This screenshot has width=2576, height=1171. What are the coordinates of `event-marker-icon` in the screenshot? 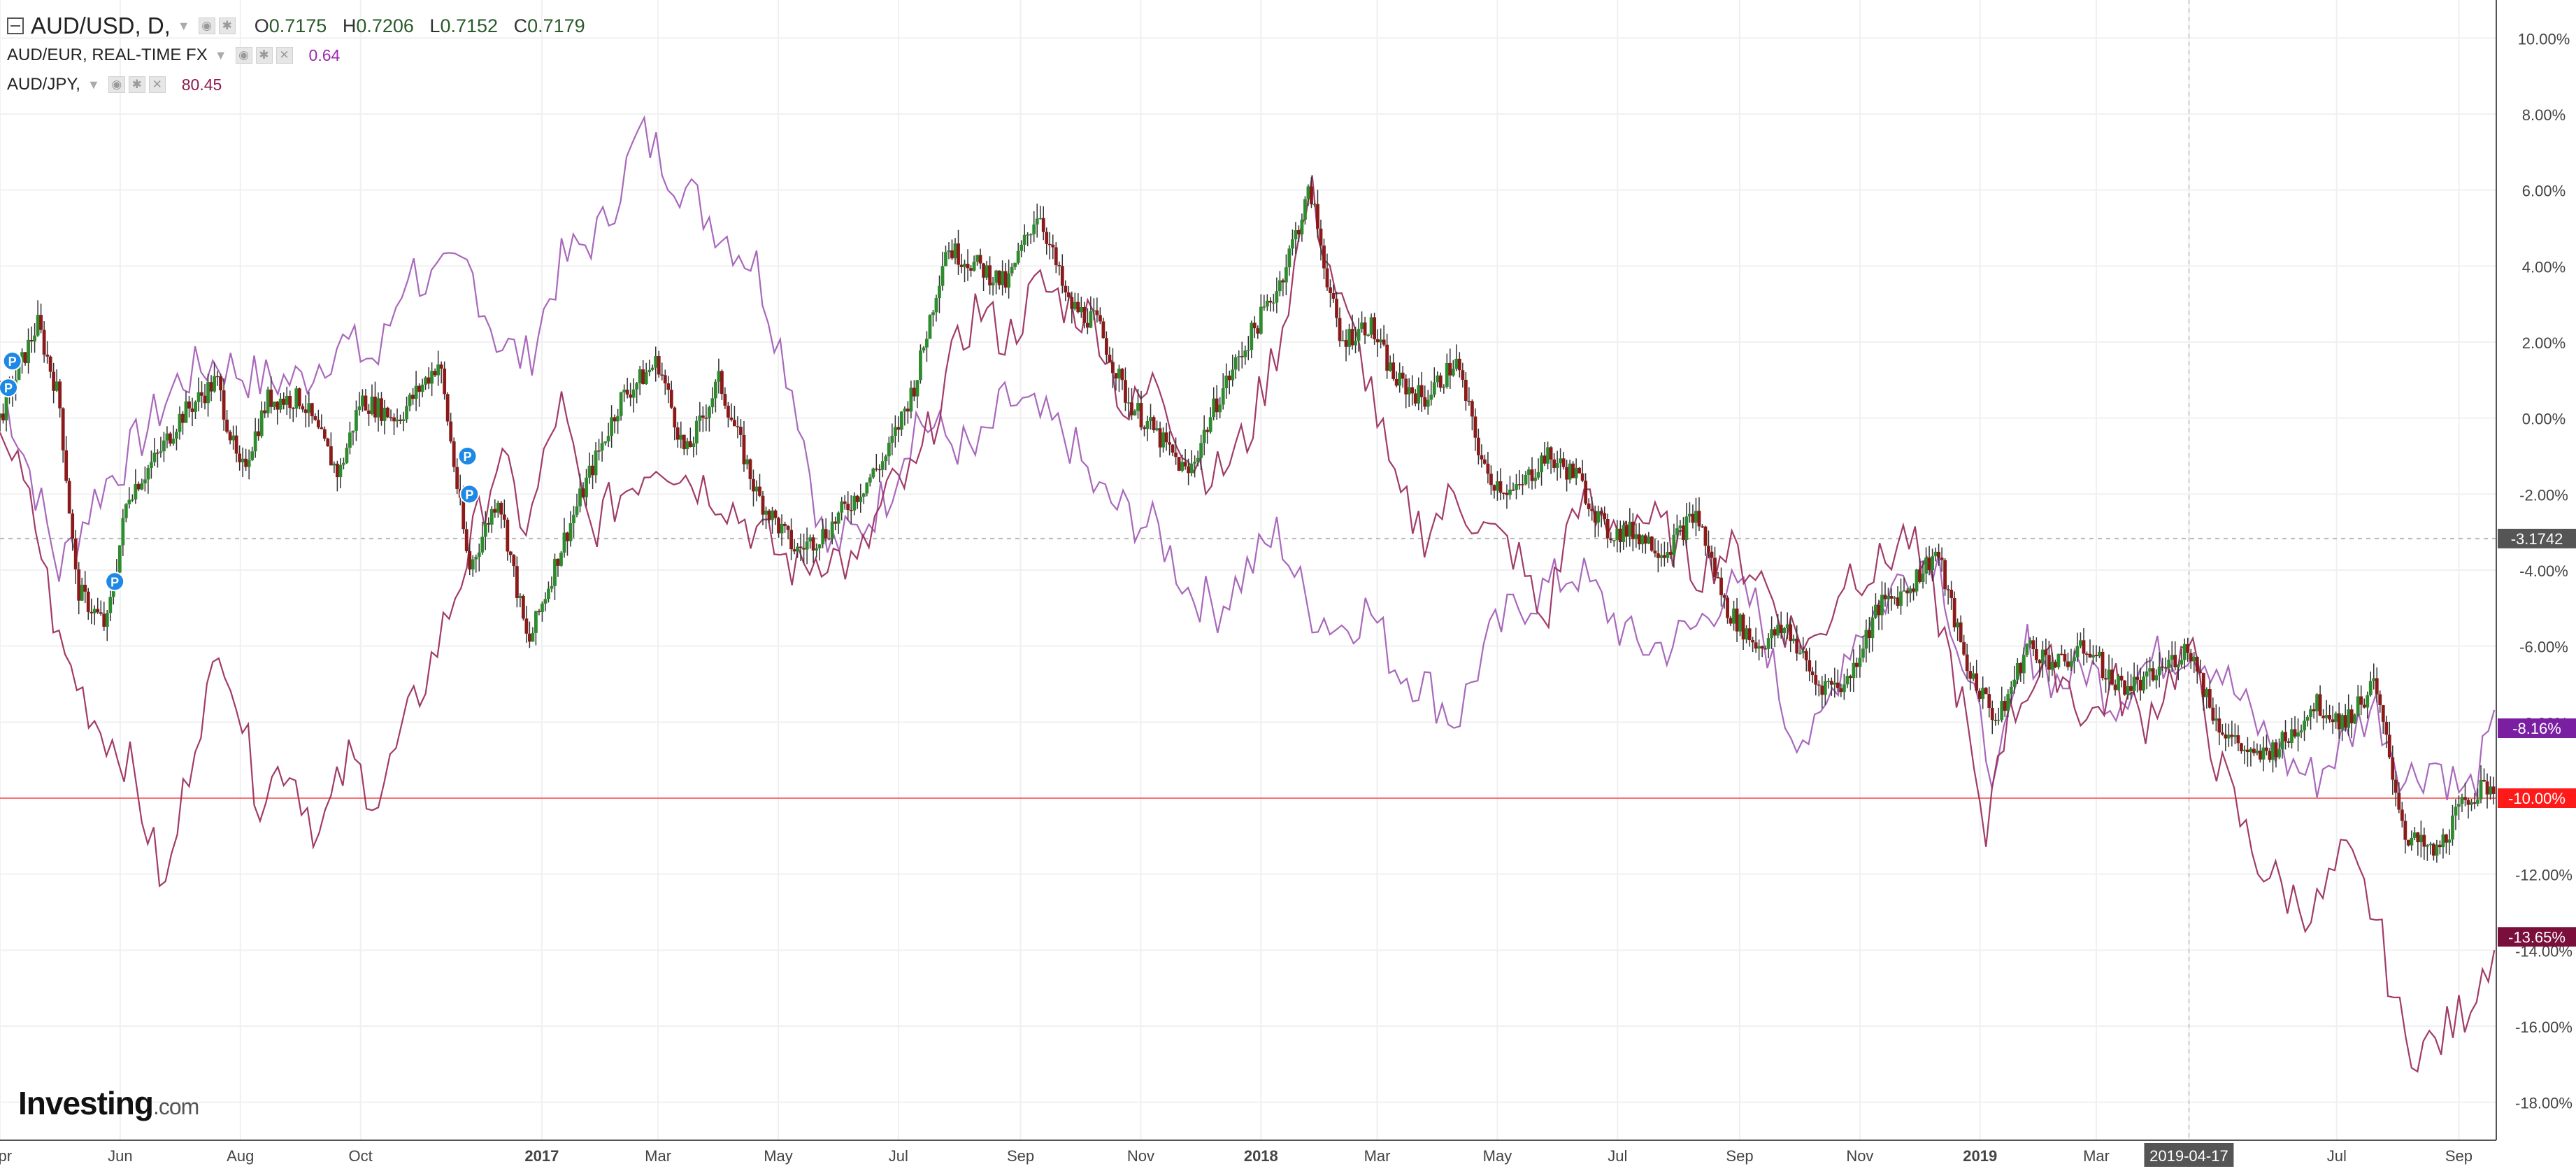 It's located at (12, 361).